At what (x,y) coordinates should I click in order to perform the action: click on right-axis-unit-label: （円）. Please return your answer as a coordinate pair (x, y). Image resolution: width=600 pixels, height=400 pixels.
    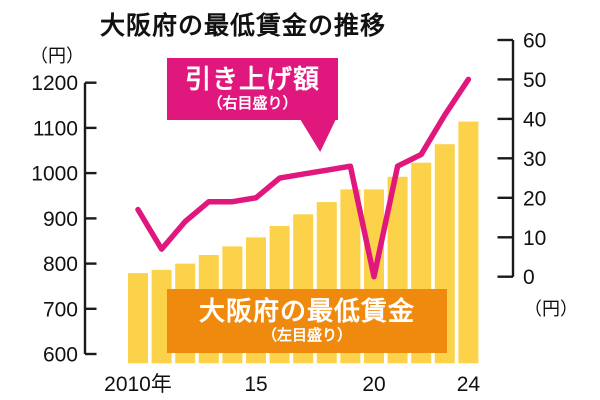
    Looking at the image, I should click on (551, 309).